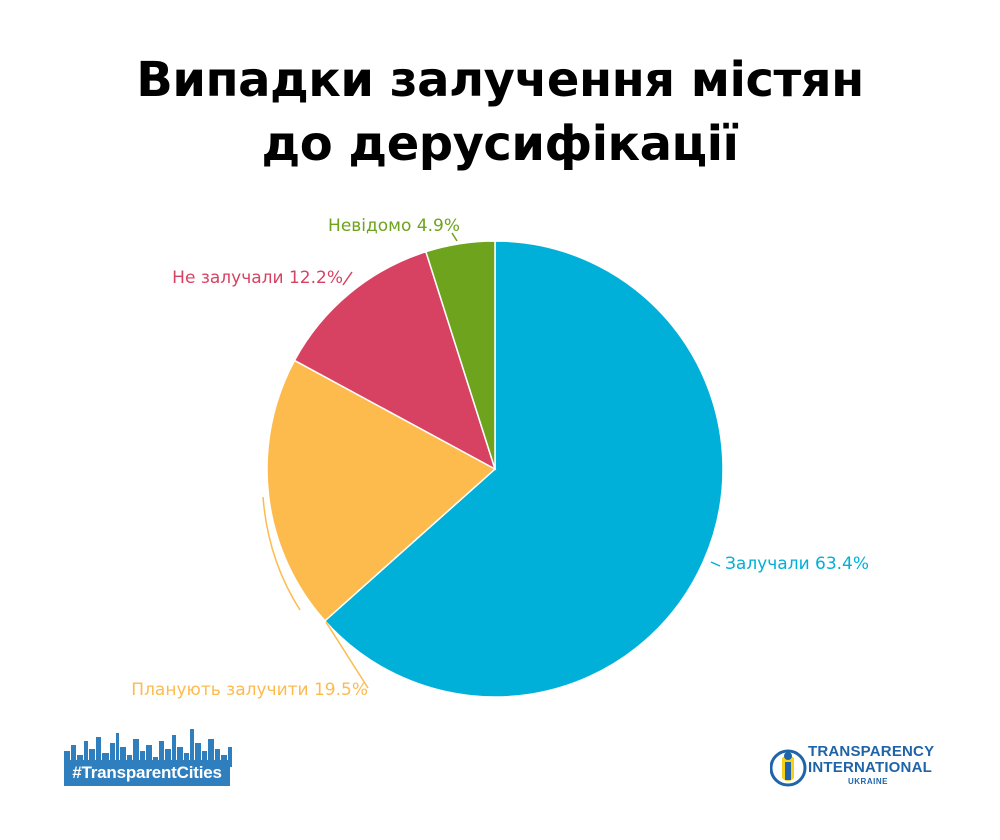 The width and height of the screenshot is (1000, 840). What do you see at coordinates (797, 564) in the screenshot?
I see `slice-label-1: Залучали 63.4%` at bounding box center [797, 564].